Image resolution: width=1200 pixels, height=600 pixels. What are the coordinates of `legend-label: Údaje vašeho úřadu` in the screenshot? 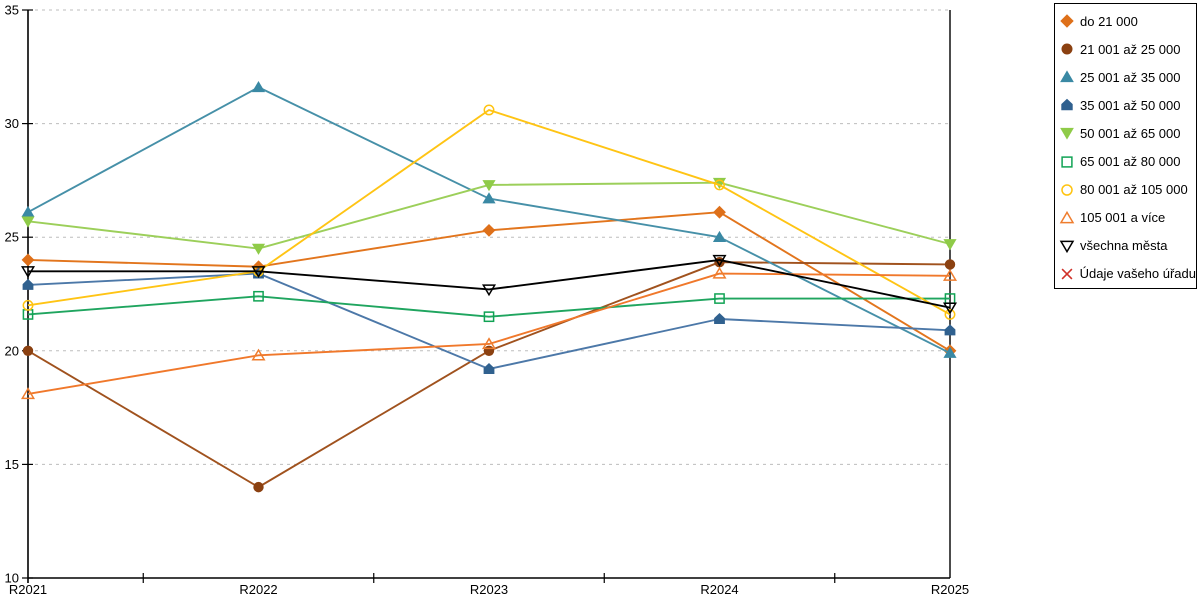 It's located at (1137, 274).